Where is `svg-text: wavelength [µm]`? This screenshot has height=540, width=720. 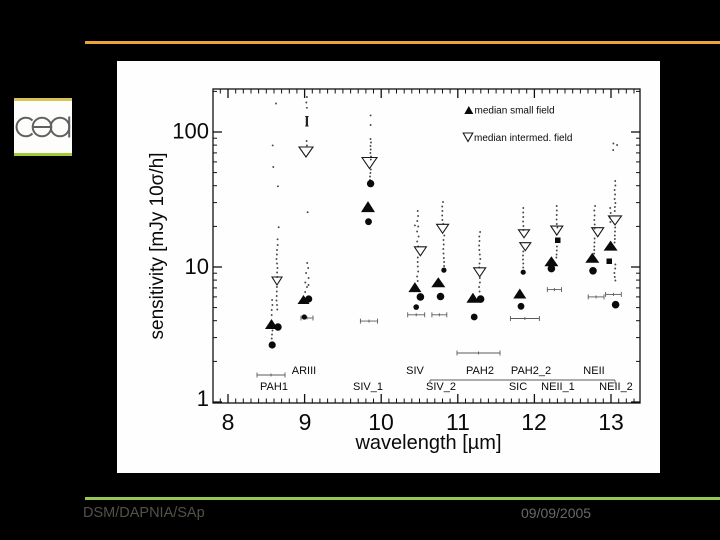 svg-text: wavelength [µm] is located at coordinates (427, 443).